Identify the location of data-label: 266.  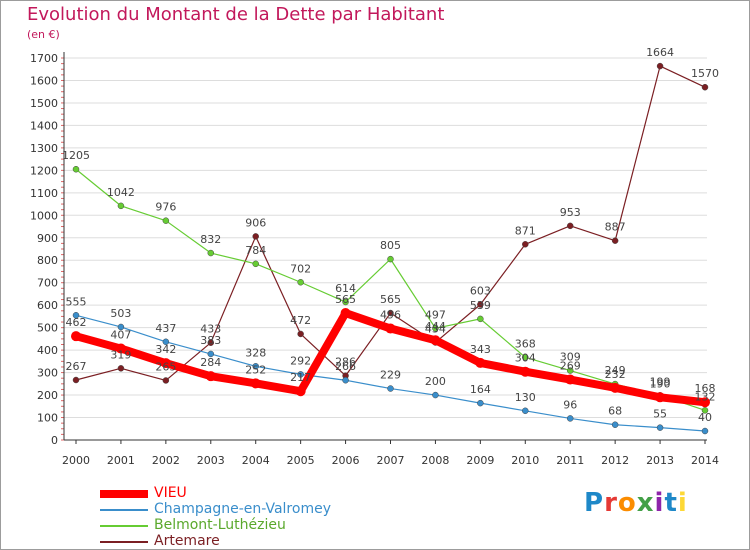
(345, 366).